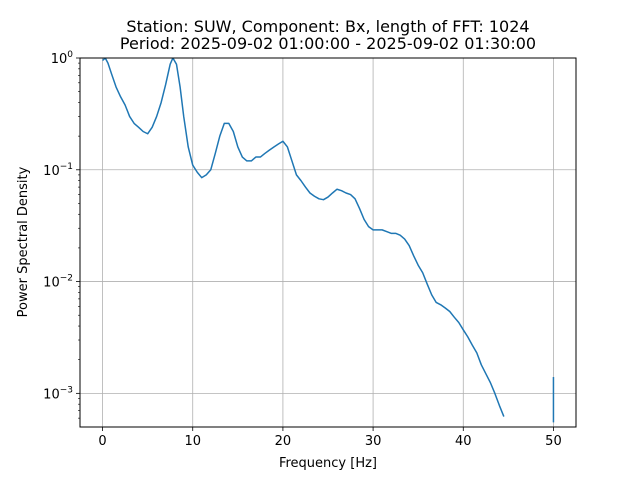 The image size is (640, 480). I want to click on y-tick-label: 10⁻¹, so click(58, 170).